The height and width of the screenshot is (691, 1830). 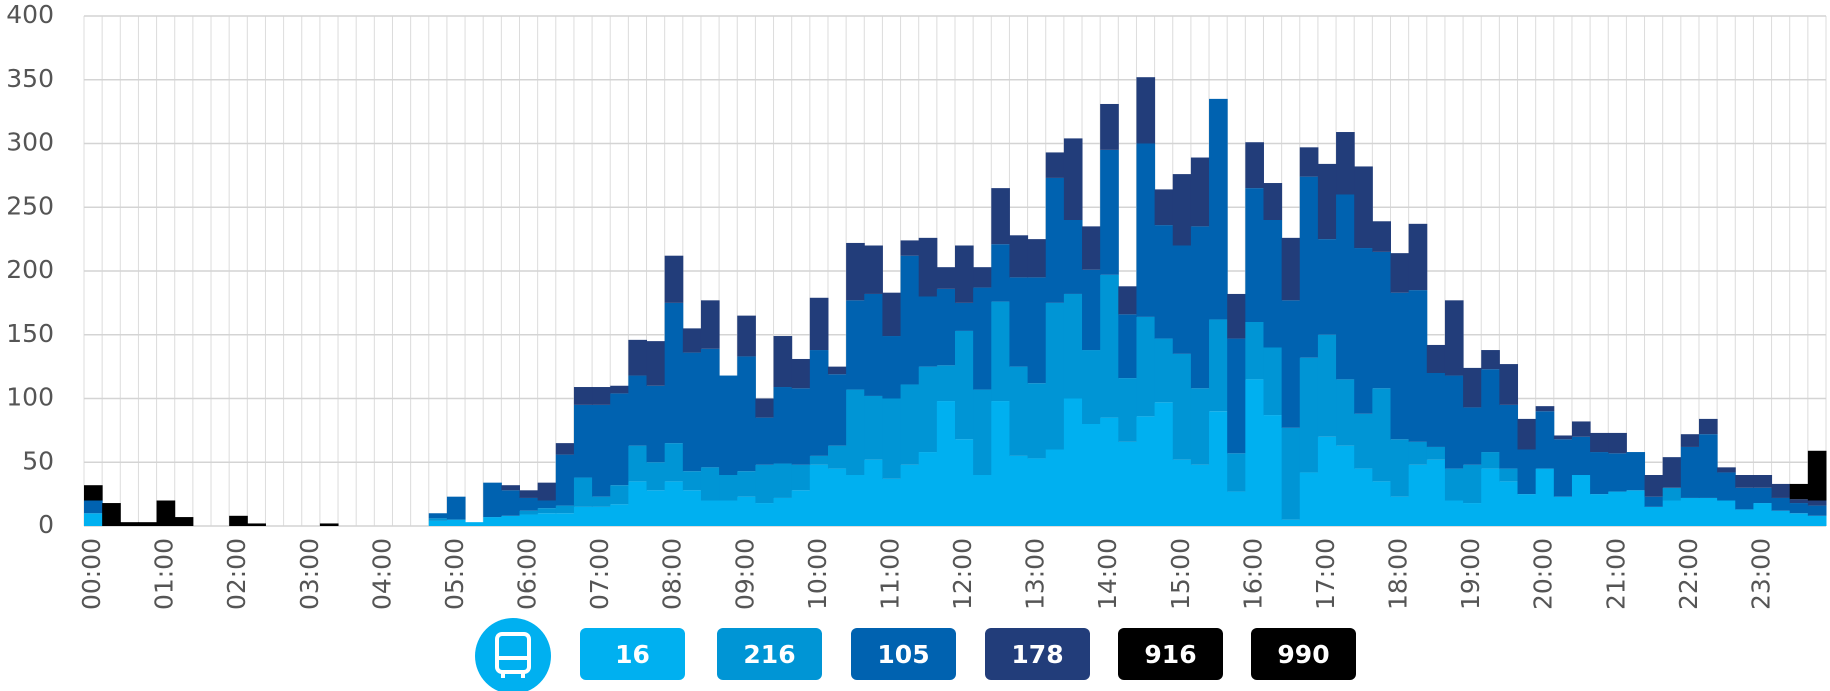 I want to click on legend-label: 105, so click(x=903, y=654).